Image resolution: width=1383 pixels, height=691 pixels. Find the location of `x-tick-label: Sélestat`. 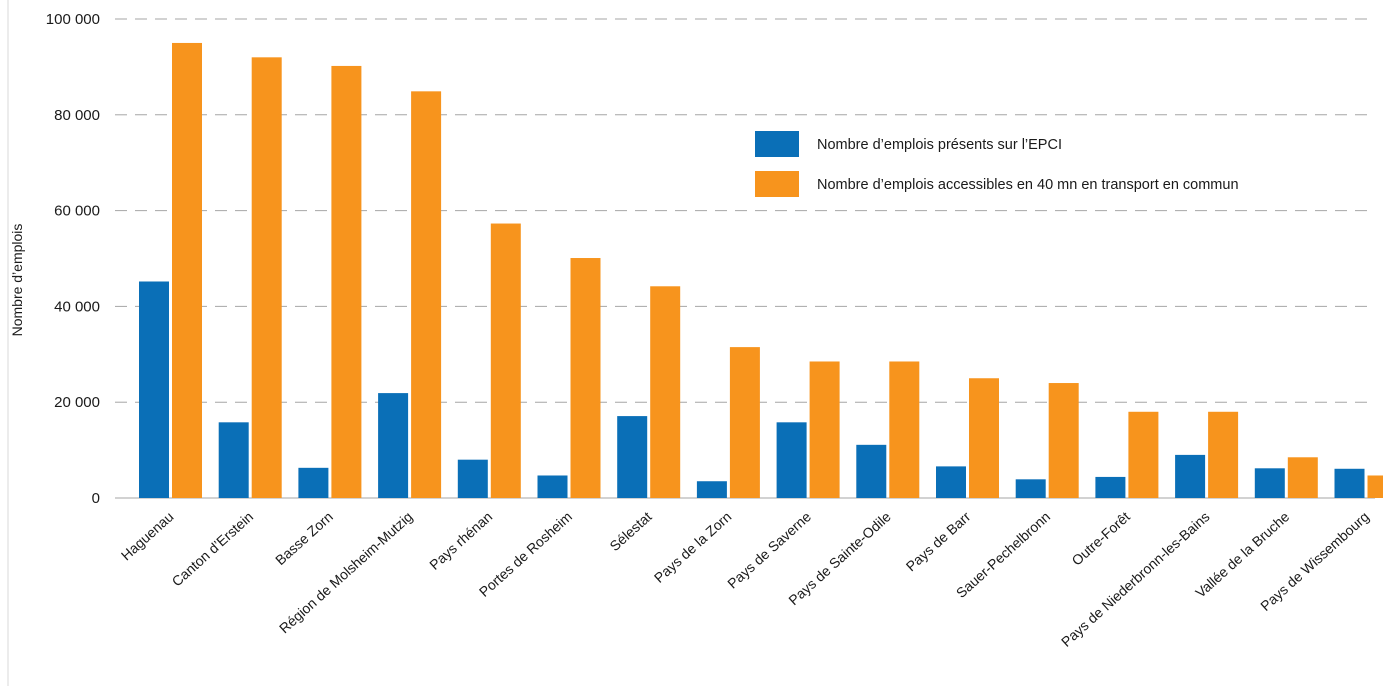

x-tick-label: Sélestat is located at coordinates (630, 531).